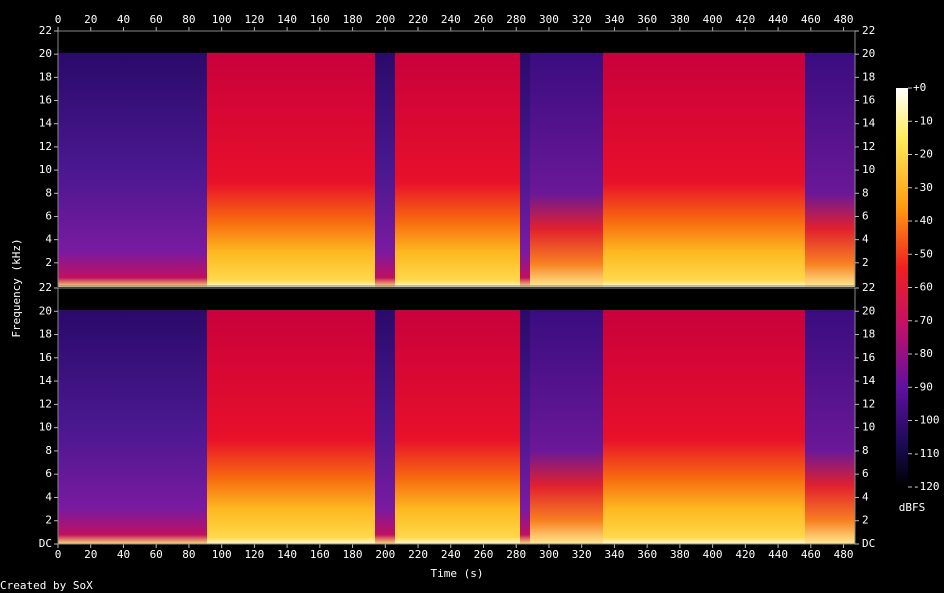 The image size is (944, 593). Describe the element at coordinates (222, 19) in the screenshot. I see `x-tick-label: 100` at that location.